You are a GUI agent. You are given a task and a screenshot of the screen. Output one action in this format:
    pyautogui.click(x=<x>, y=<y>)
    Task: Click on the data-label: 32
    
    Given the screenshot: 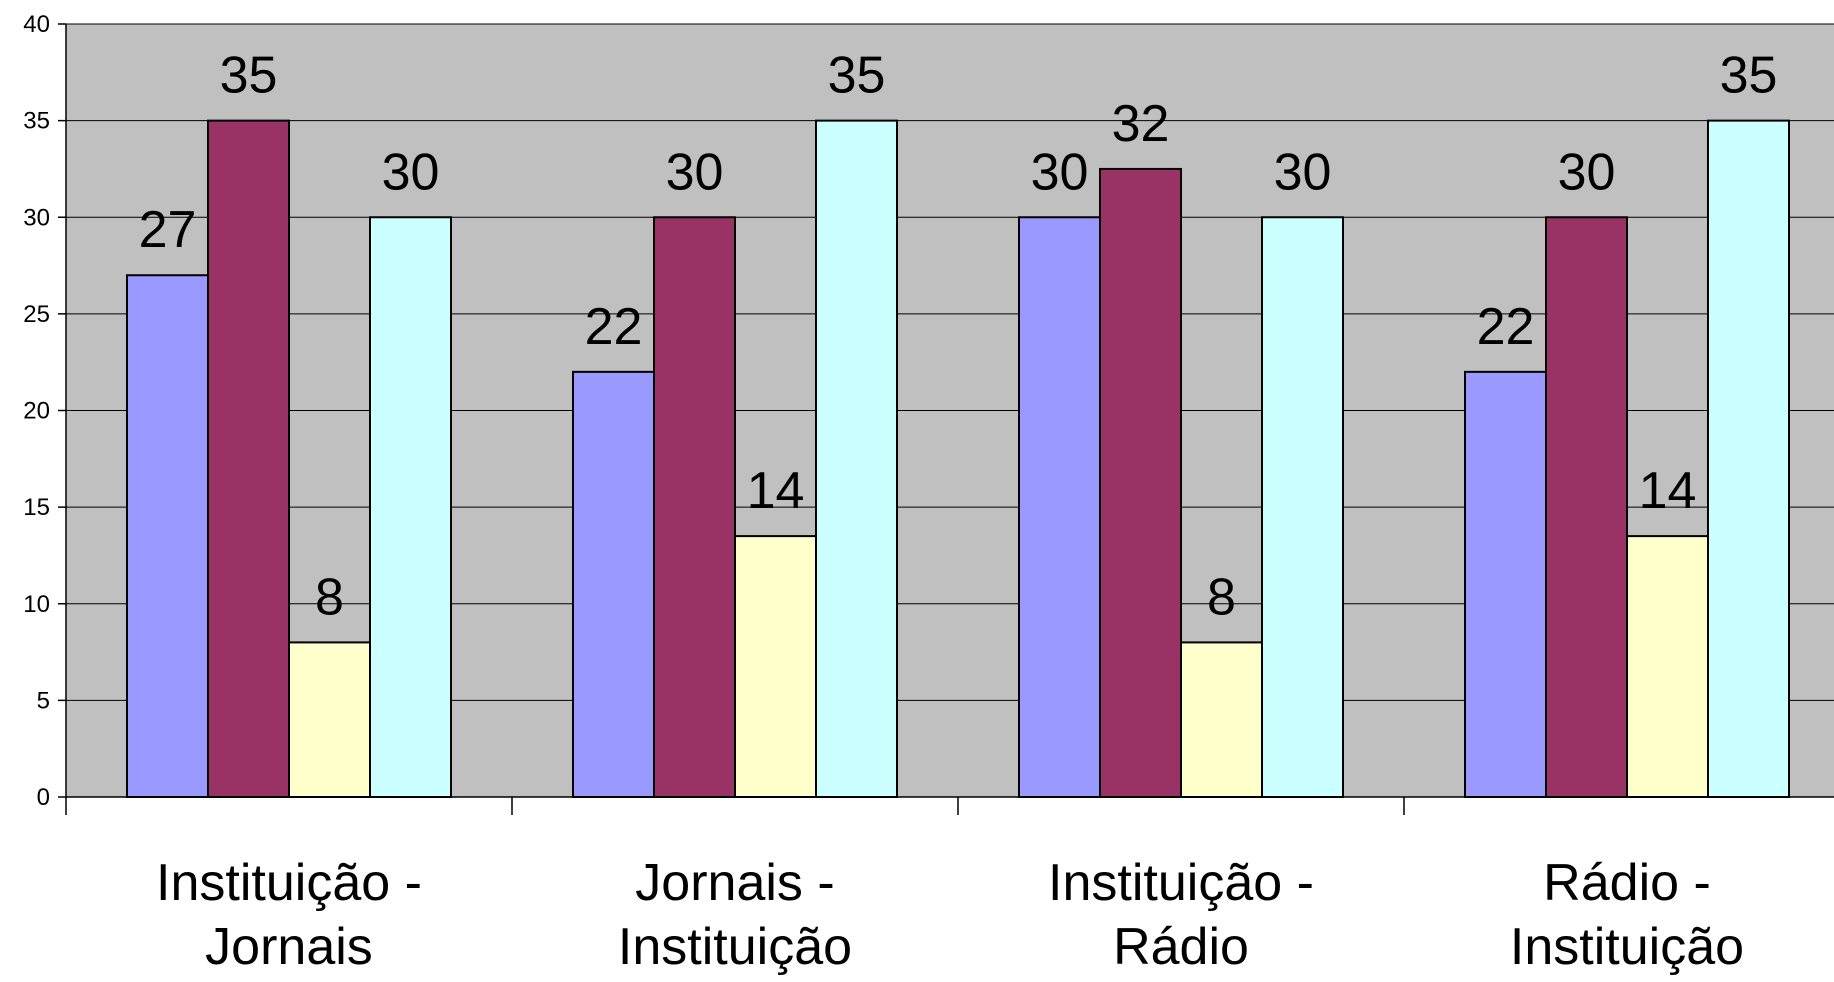 What is the action you would take?
    pyautogui.click(x=1141, y=124)
    